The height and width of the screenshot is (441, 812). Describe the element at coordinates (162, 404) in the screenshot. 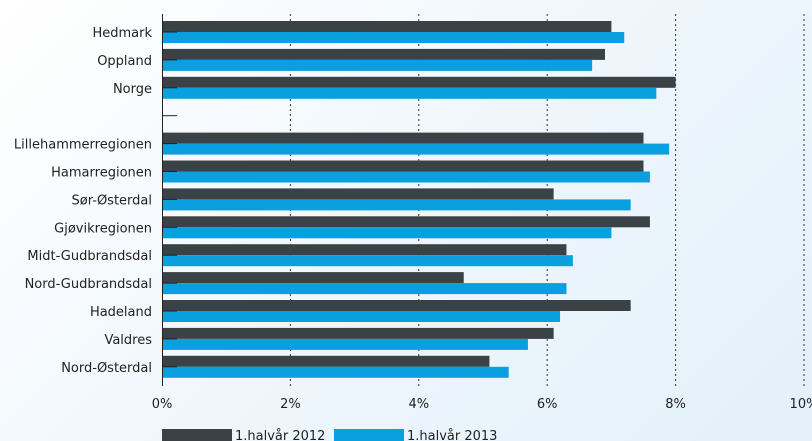

I see `x-tick-label: 0%` at that location.